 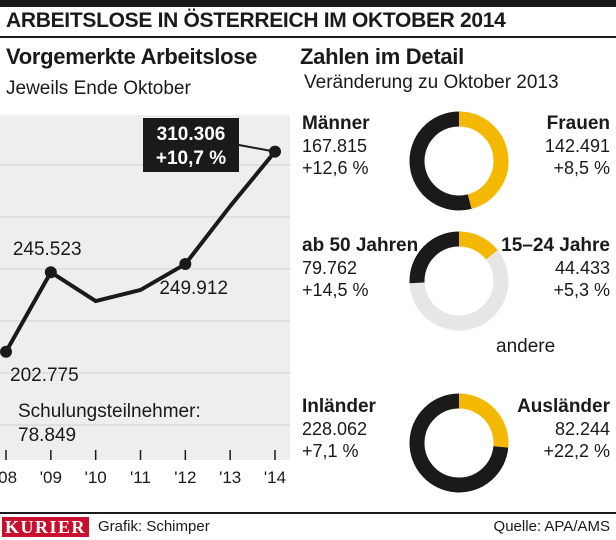 I want to click on men-name: Männer, so click(x=336, y=123).